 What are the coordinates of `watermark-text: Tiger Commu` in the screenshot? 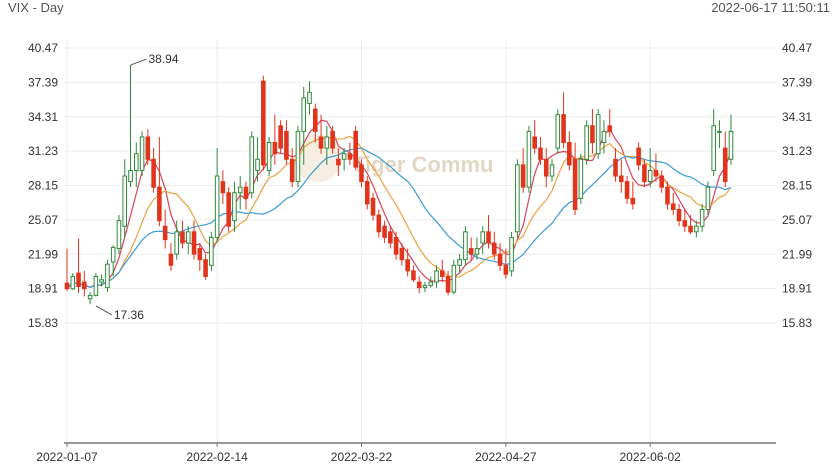 It's located at (422, 164).